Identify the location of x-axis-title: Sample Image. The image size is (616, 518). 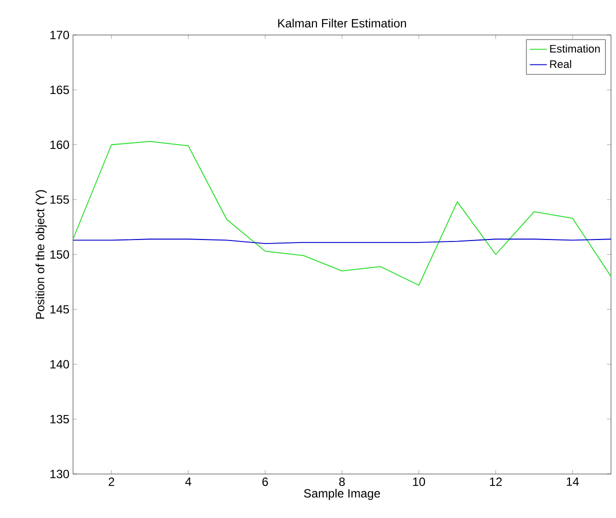
(342, 494).